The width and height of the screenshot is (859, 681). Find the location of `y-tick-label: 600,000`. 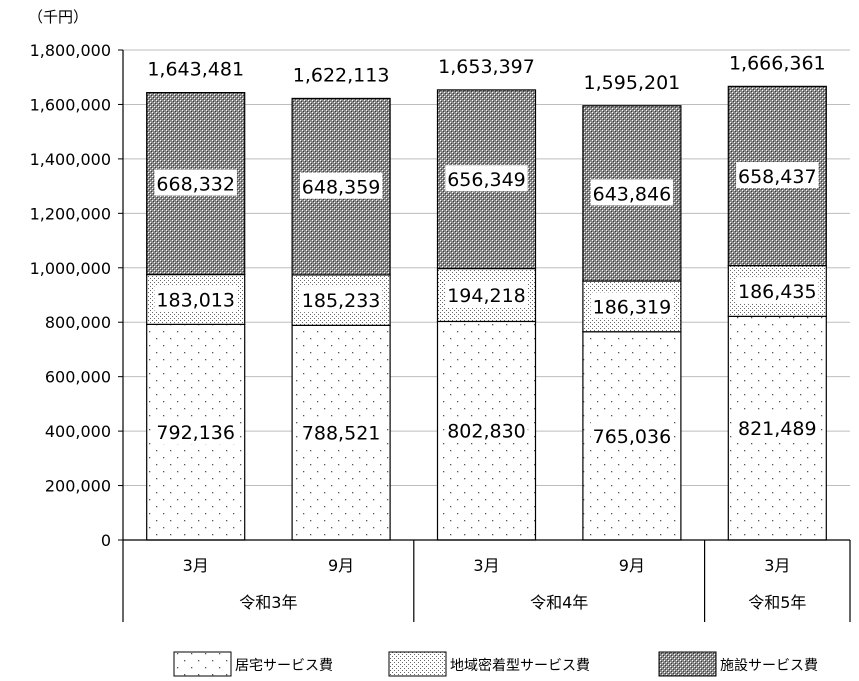

y-tick-label: 600,000 is located at coordinates (78, 377).